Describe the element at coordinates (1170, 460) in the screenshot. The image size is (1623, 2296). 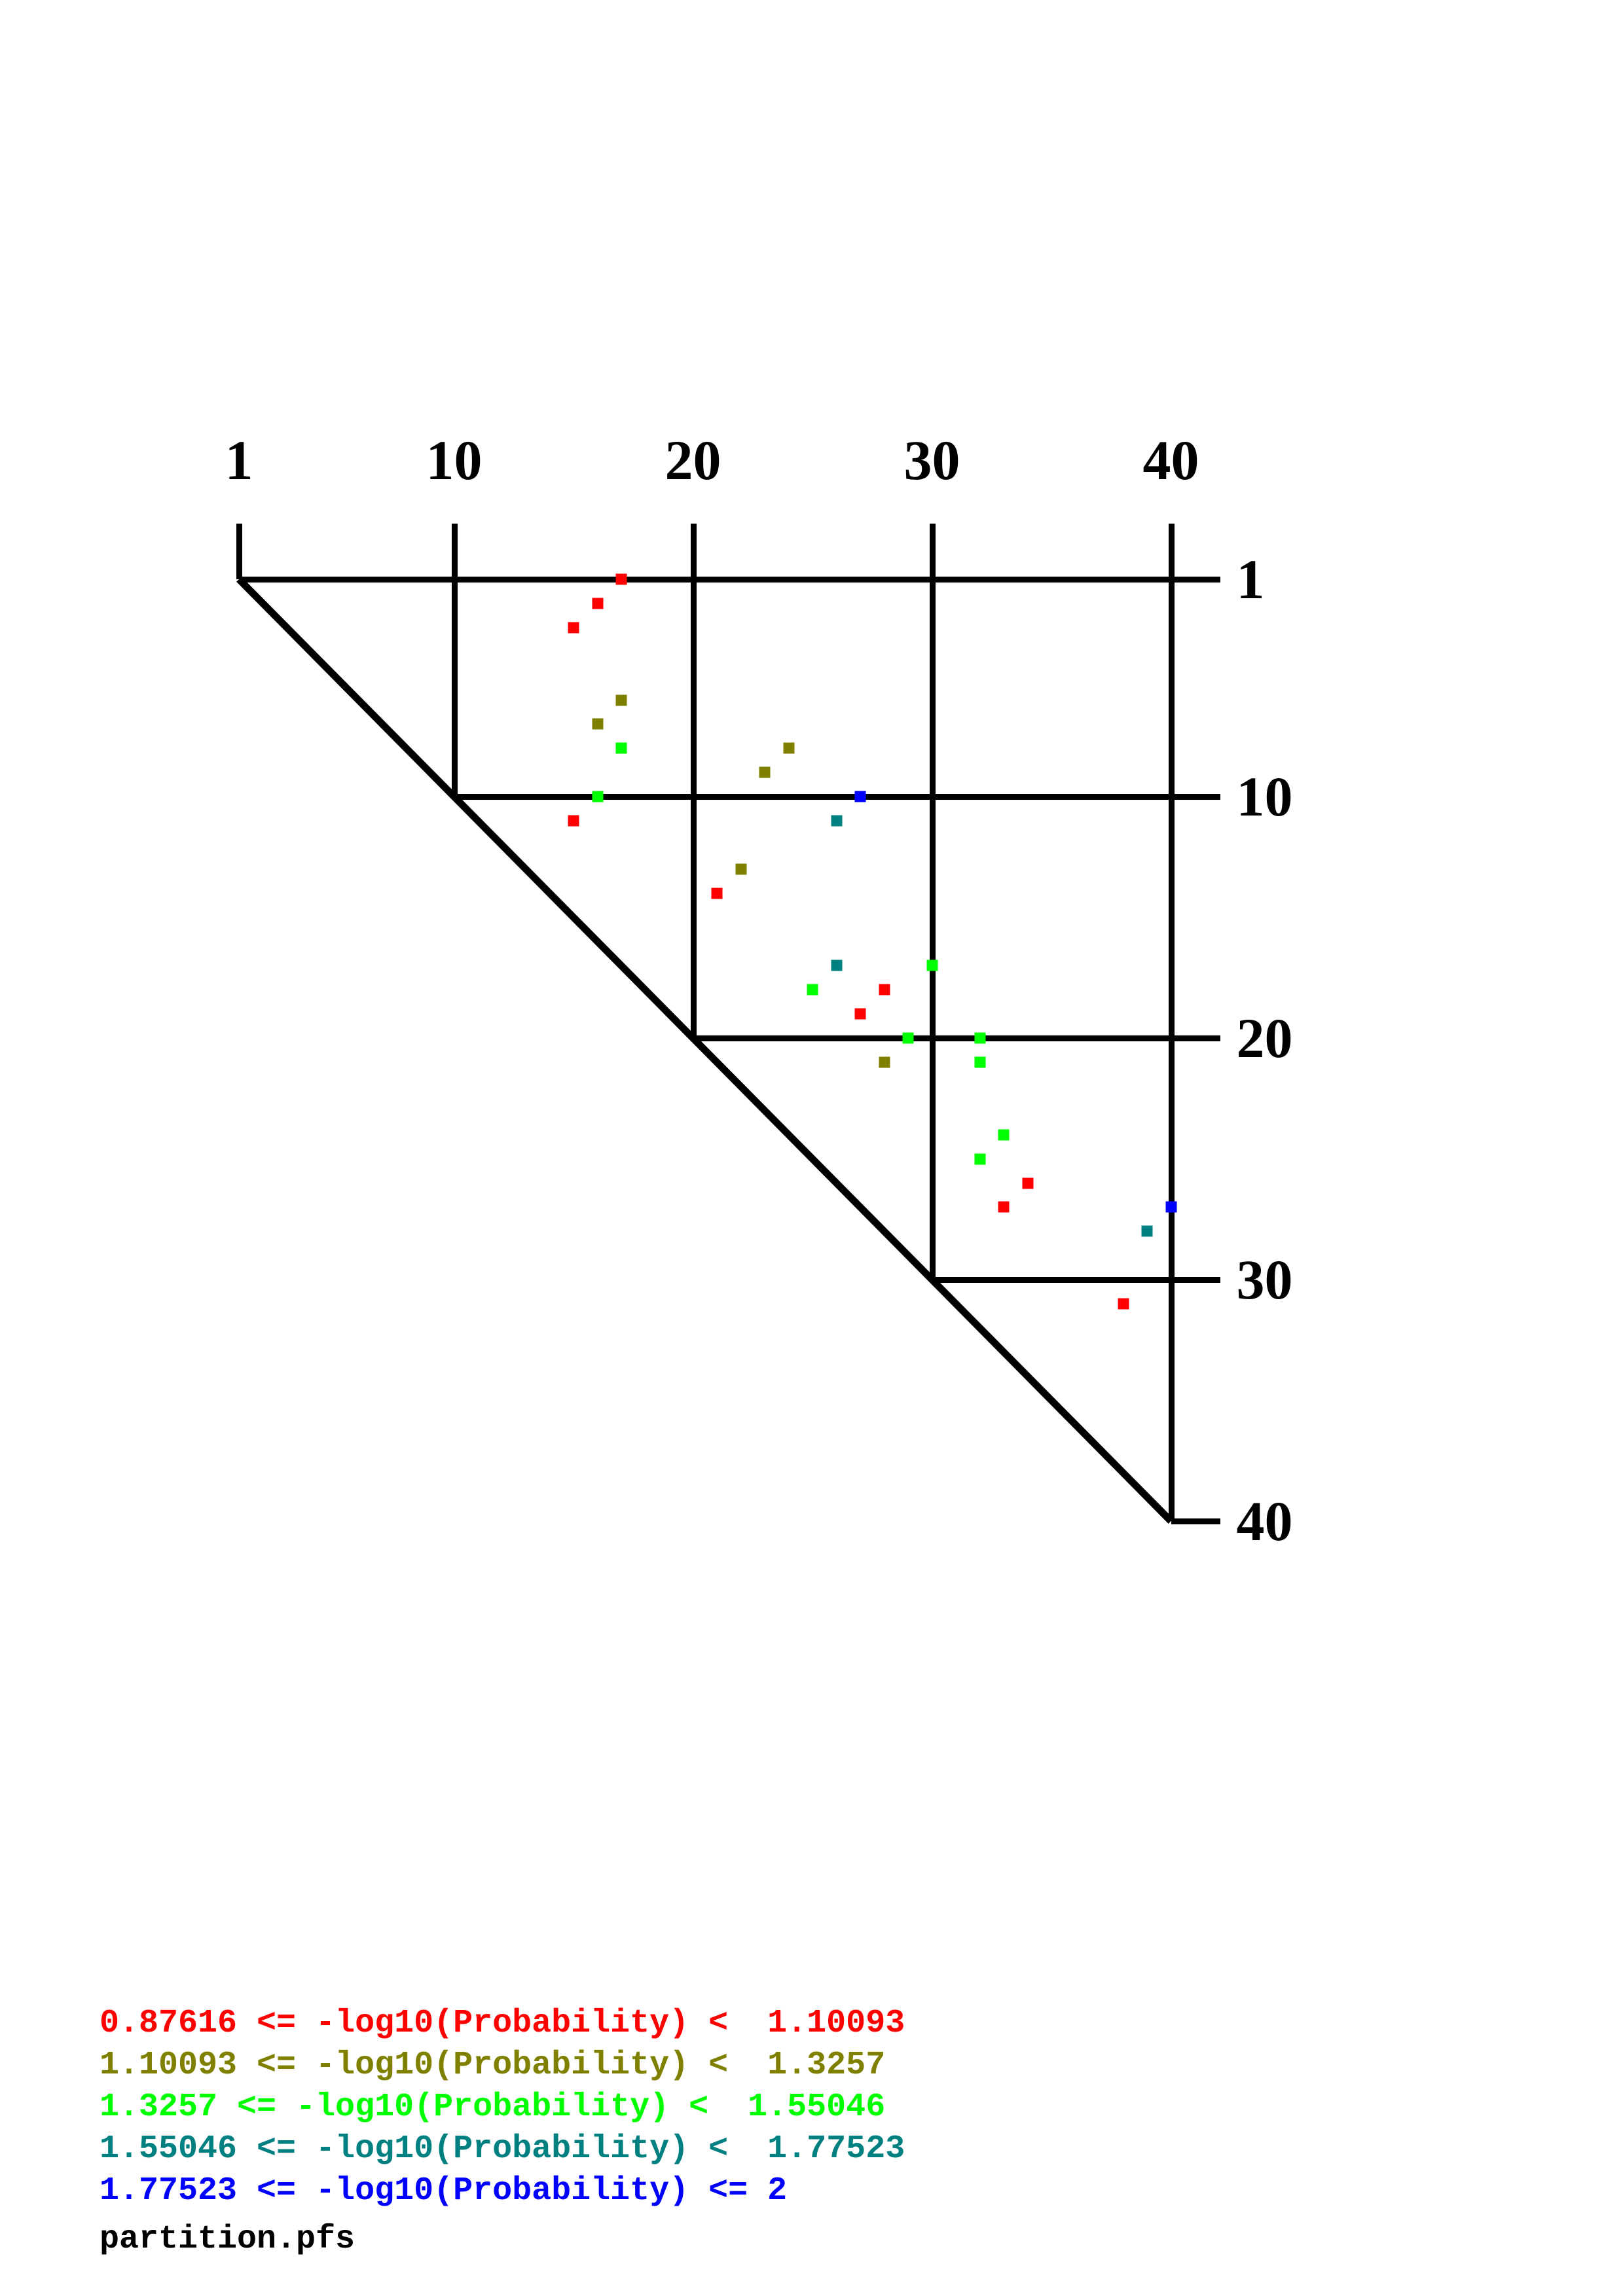
I see `top-tick-label: 40` at that location.